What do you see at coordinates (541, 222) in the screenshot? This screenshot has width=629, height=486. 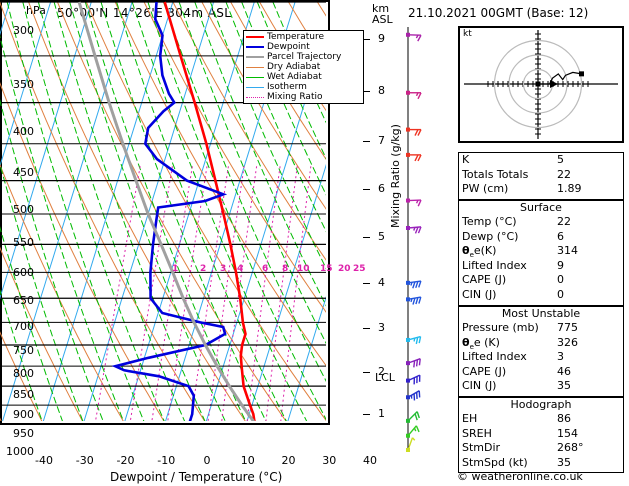 I see `info-row: Temp (°C) 22` at bounding box center [541, 222].